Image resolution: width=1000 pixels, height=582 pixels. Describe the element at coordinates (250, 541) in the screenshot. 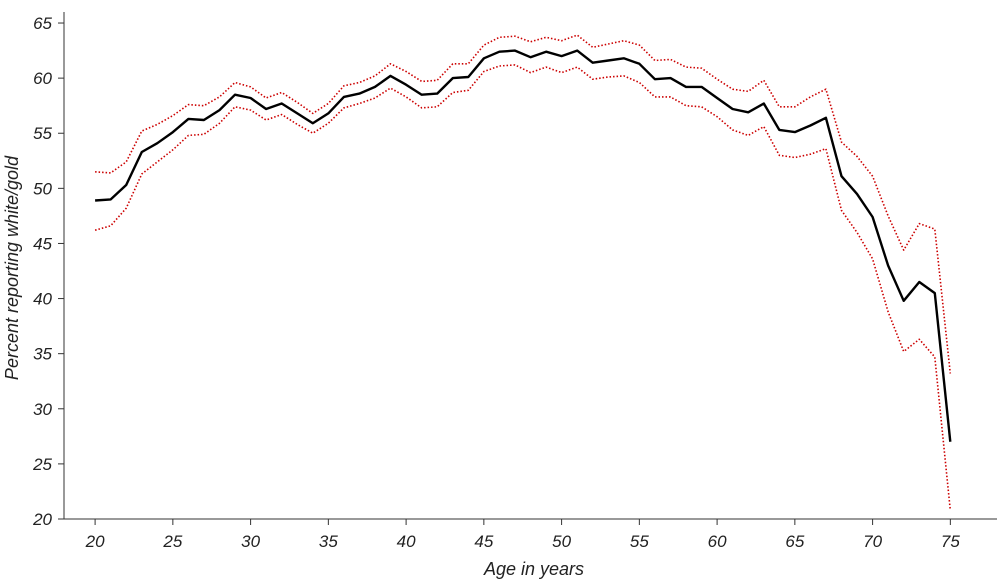

I see `x-tick-label: 30` at that location.